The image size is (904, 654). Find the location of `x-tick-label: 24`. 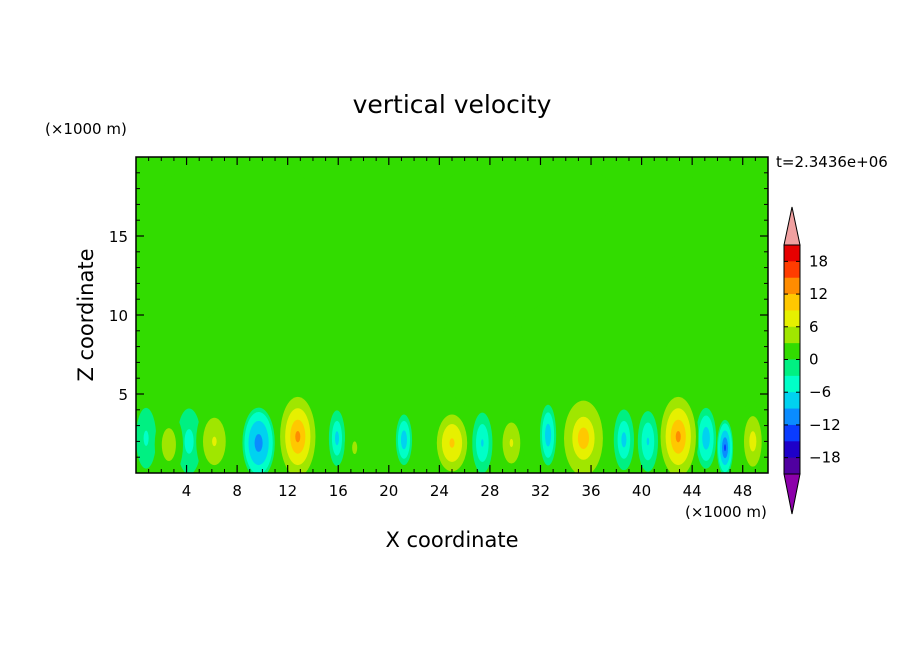

x-tick-label: 24 is located at coordinates (439, 491).